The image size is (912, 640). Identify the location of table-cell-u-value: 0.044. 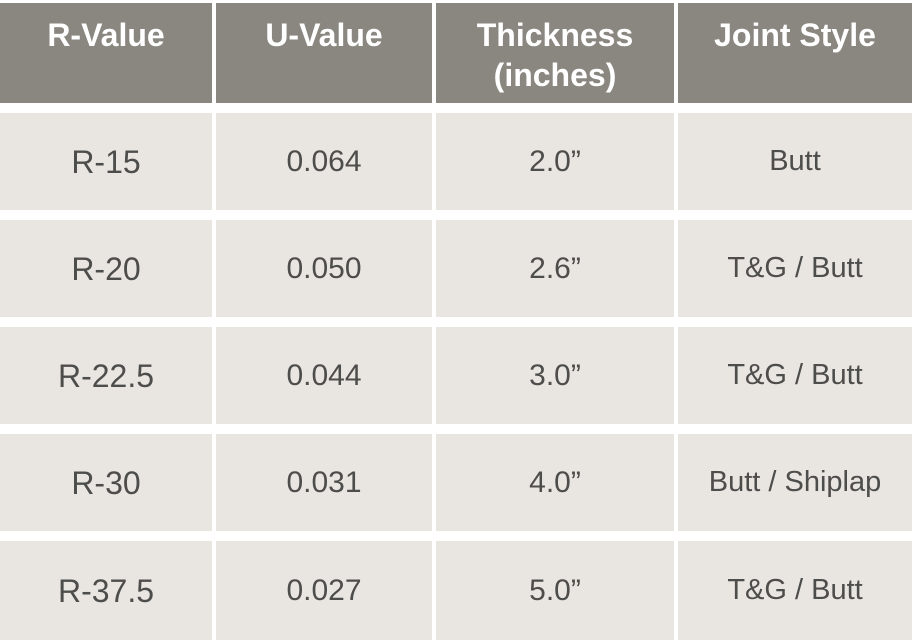
(324, 375).